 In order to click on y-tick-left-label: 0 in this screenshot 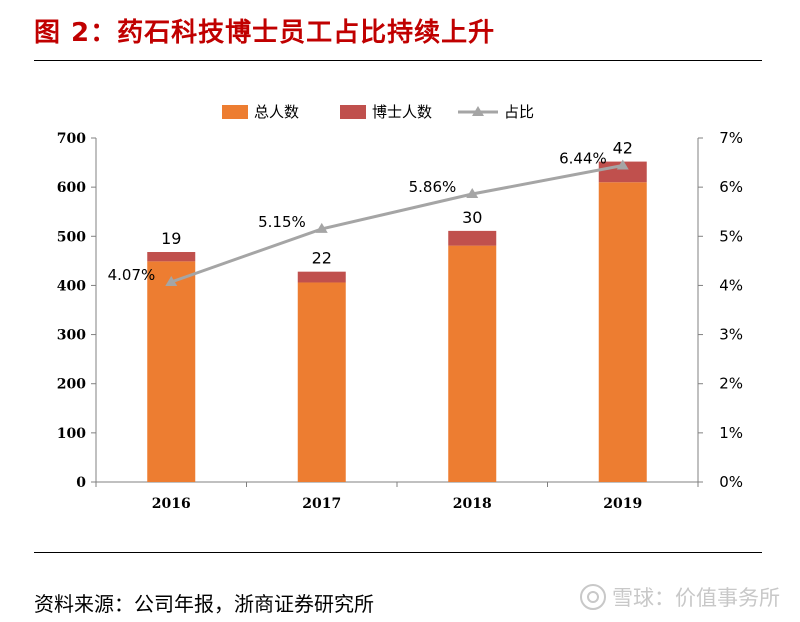, I will do `click(81, 483)`.